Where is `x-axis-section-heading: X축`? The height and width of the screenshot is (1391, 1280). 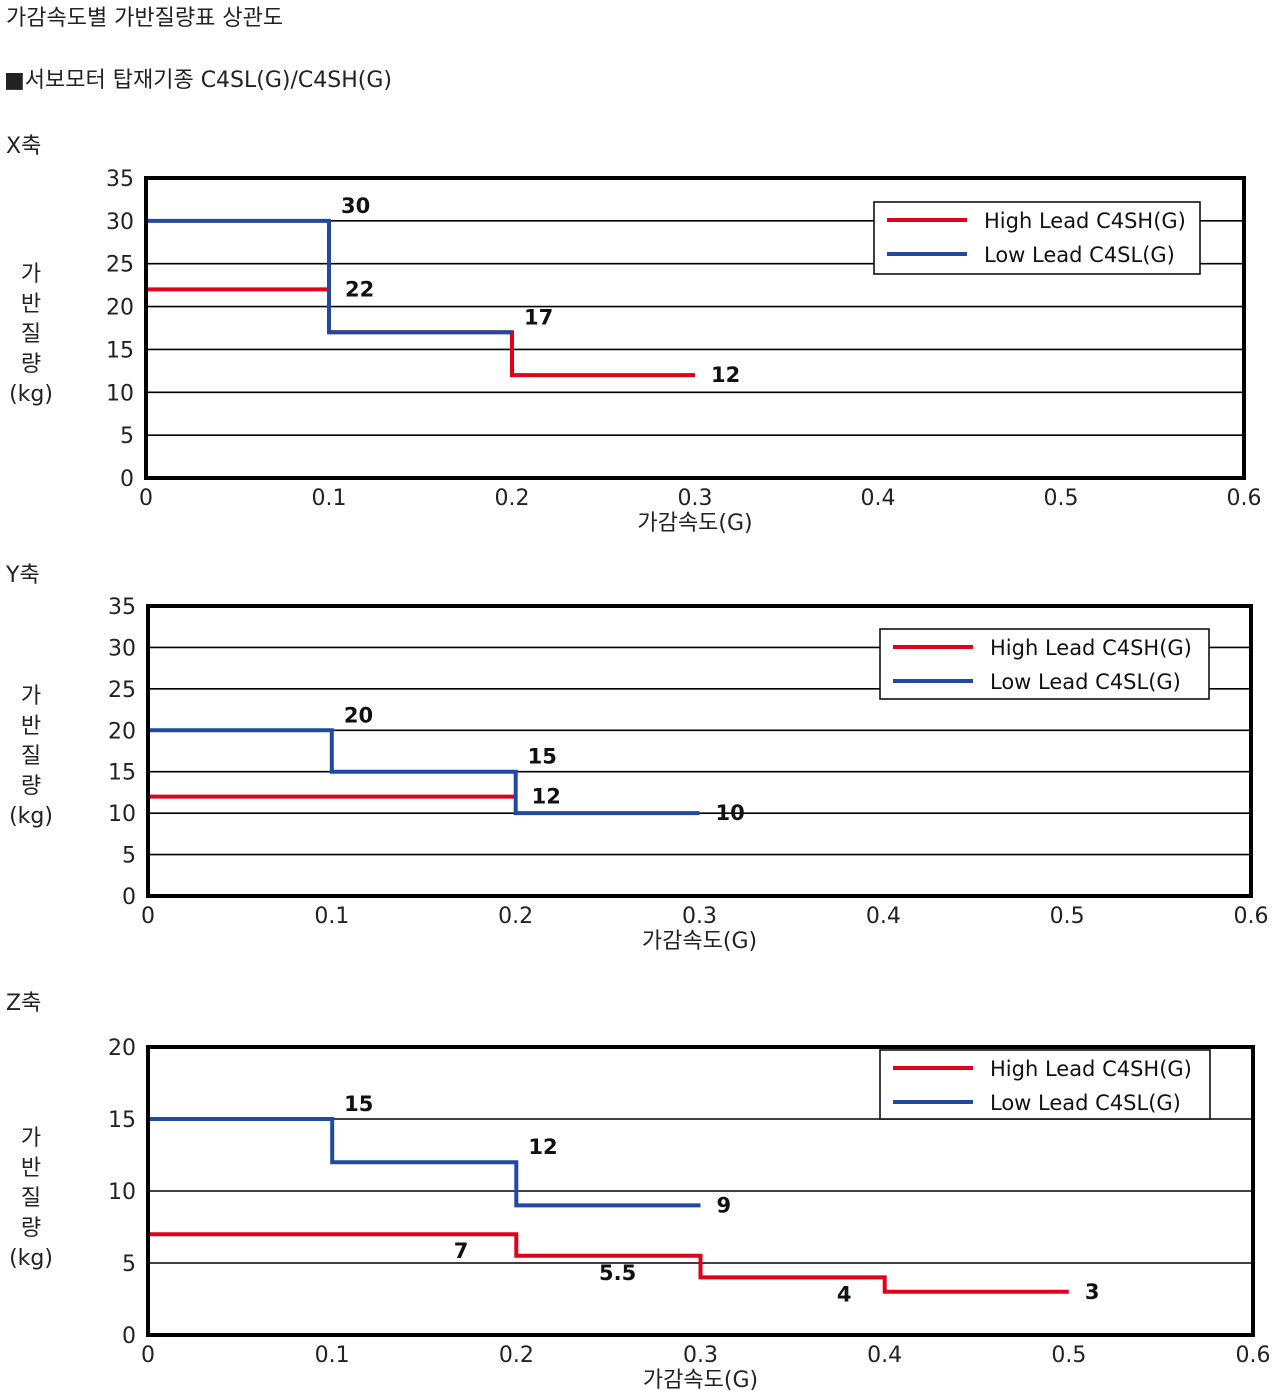 x-axis-section-heading: X축 is located at coordinates (24, 146).